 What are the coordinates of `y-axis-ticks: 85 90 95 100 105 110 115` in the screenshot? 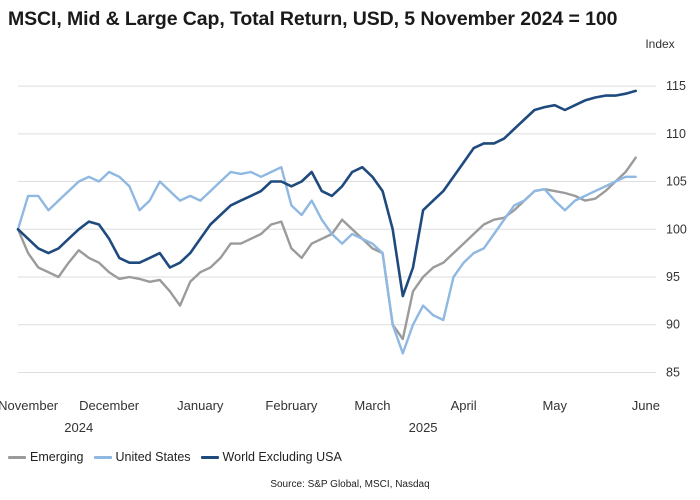 It's located at (676, 229).